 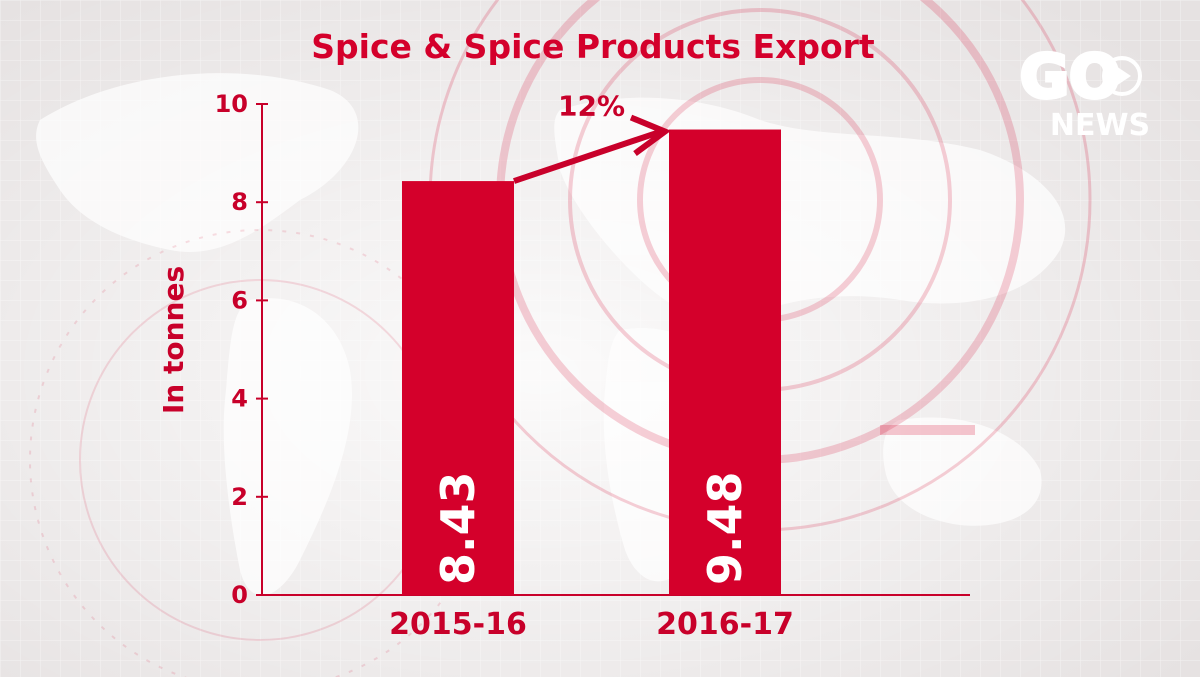 I want to click on growth-annotation: 12%, so click(x=592, y=137).